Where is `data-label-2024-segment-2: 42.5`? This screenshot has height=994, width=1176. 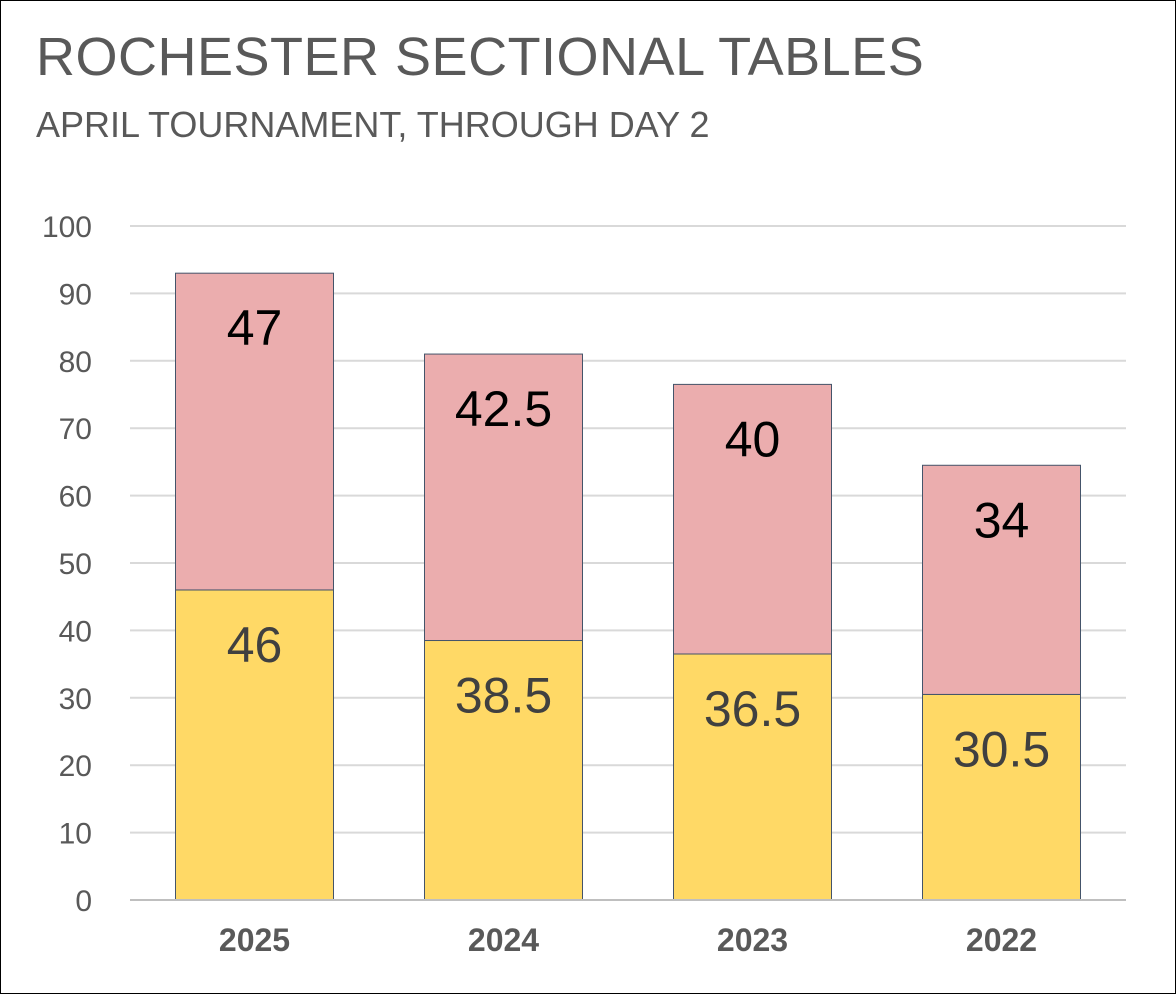
data-label-2024-segment-2: 42.5 is located at coordinates (503, 409).